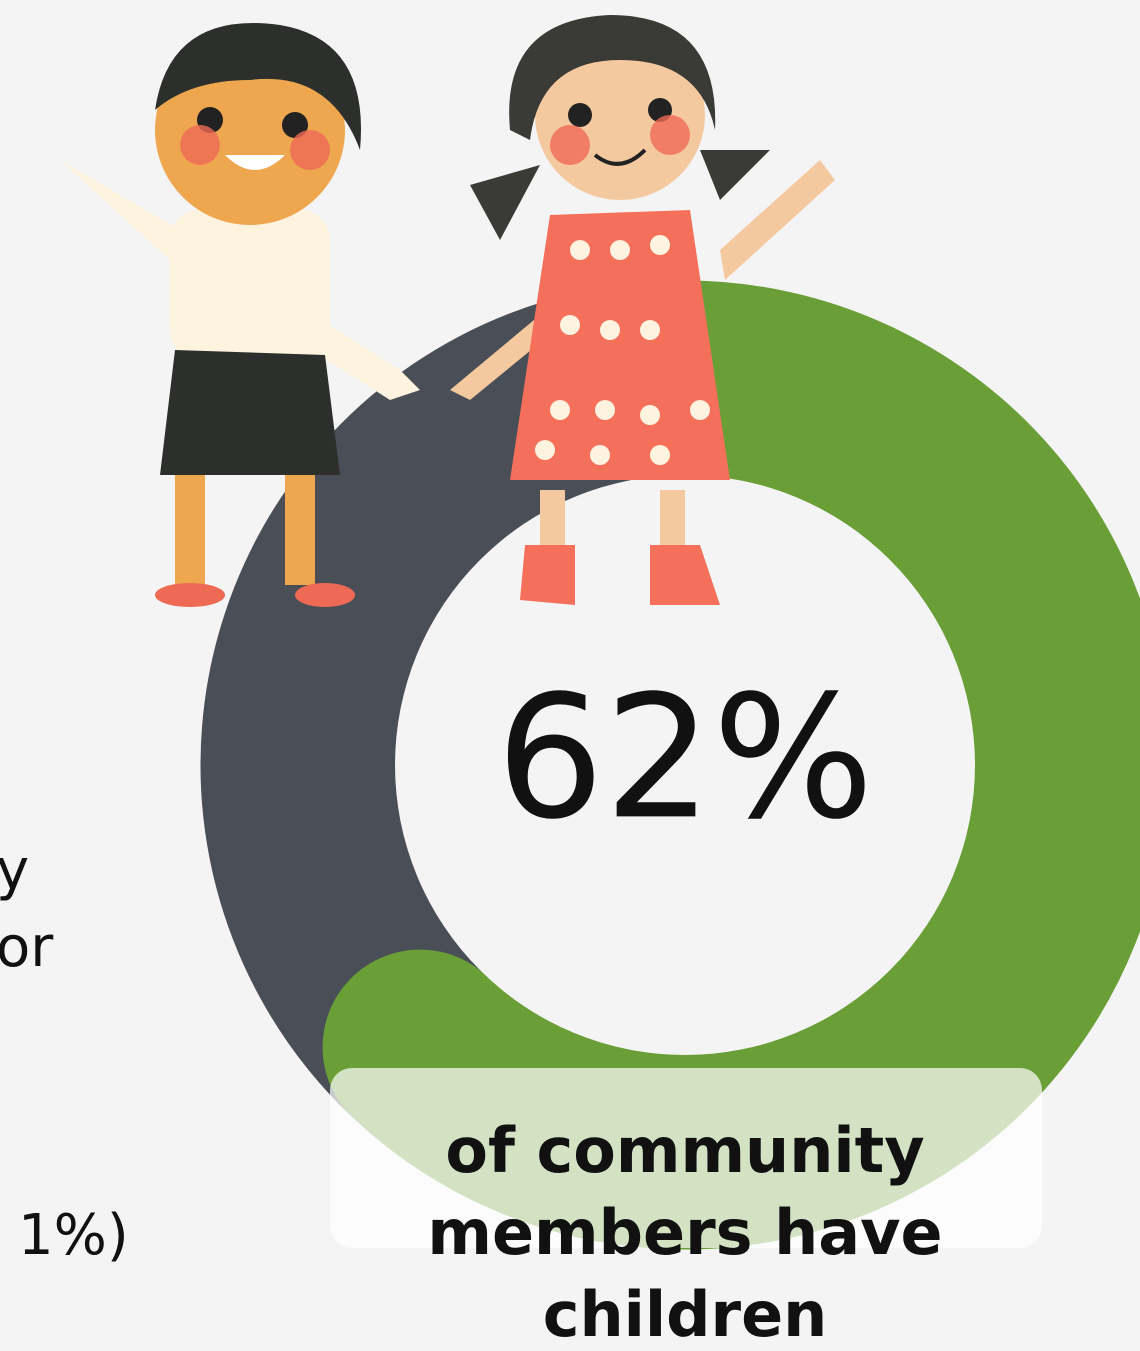 The height and width of the screenshot is (1351, 1140). What do you see at coordinates (27, 947) in the screenshot?
I see `side-text: or` at bounding box center [27, 947].